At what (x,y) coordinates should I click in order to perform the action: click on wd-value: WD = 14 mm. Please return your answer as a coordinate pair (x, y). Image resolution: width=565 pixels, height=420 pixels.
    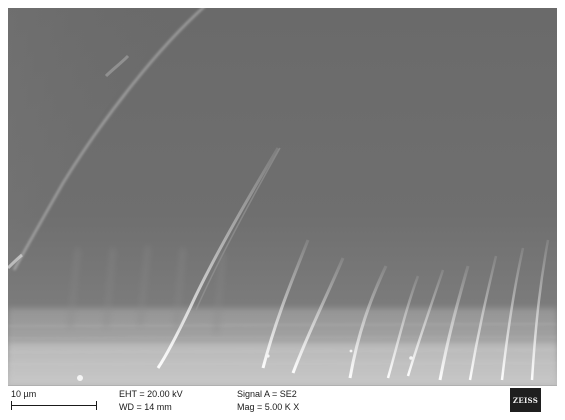
    Looking at the image, I should click on (145, 407).